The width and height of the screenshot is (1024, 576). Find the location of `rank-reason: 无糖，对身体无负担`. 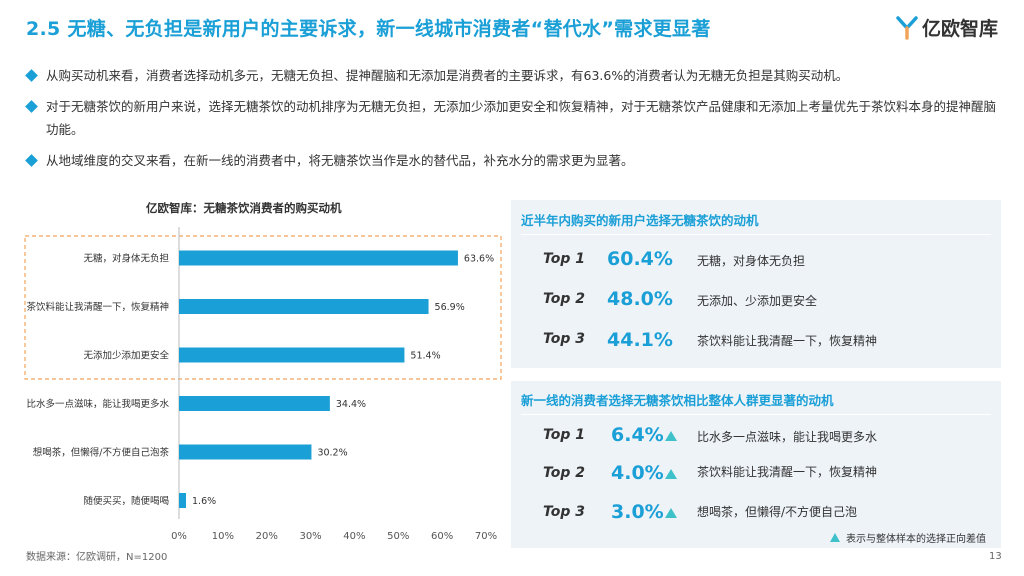

rank-reason: 无糖，对身体无负担 is located at coordinates (751, 261).